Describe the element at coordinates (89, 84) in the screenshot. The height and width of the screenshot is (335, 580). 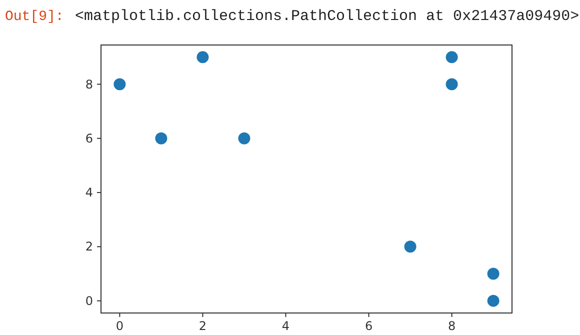
I see `y-tick-label: 8` at that location.